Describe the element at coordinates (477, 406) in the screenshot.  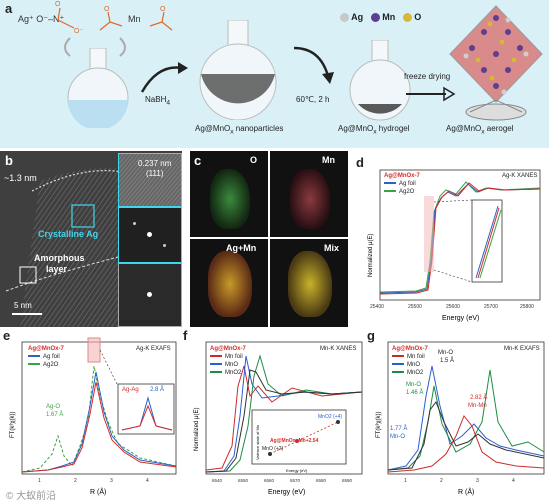
I see `g-mnmn-label: Mn-Mn` at that location.